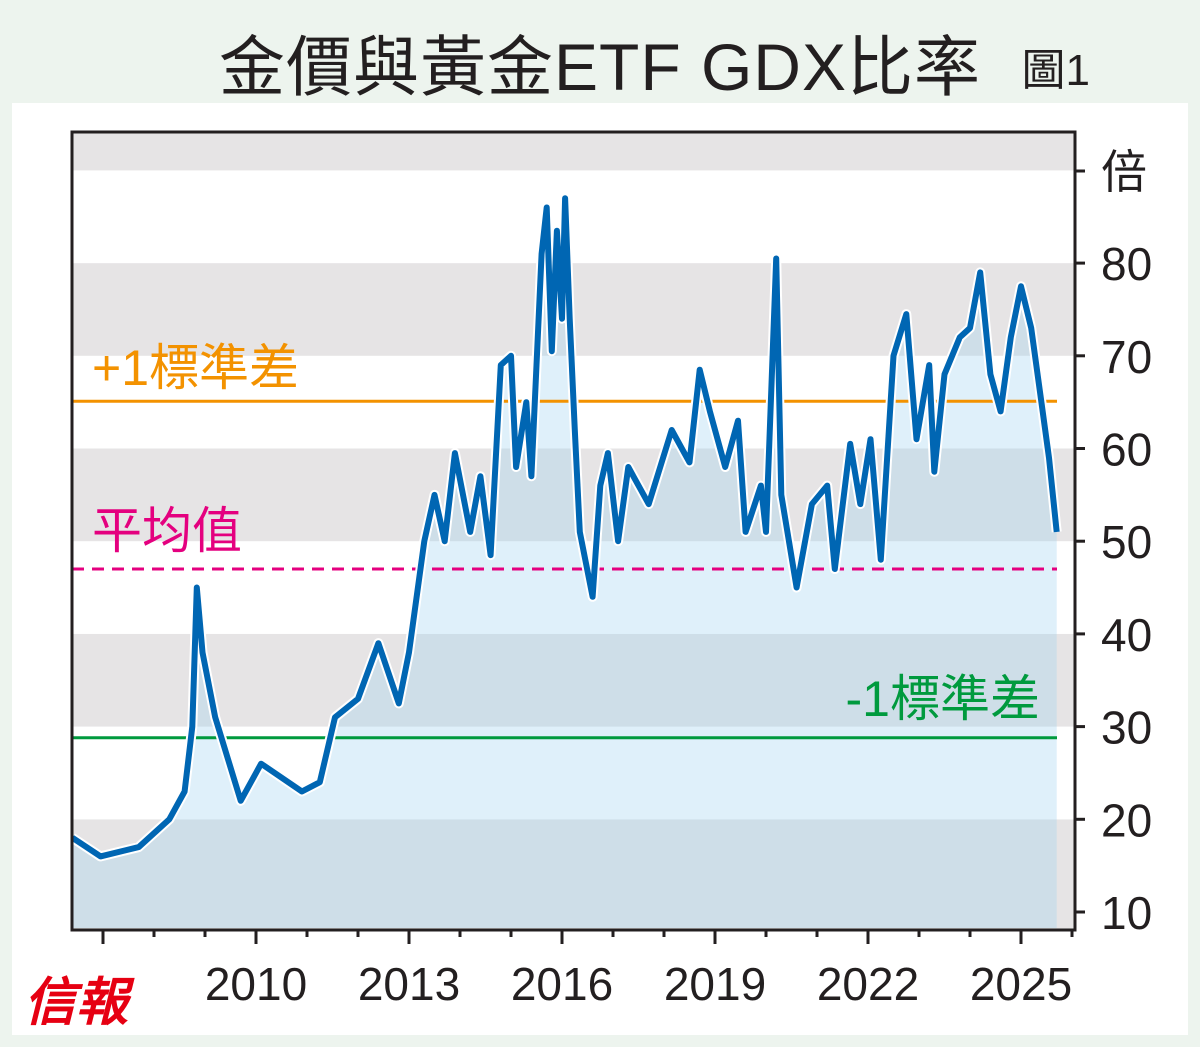 Image resolution: width=1200 pixels, height=1047 pixels. Describe the element at coordinates (1126, 542) in the screenshot. I see `y-tick-label: 50` at that location.